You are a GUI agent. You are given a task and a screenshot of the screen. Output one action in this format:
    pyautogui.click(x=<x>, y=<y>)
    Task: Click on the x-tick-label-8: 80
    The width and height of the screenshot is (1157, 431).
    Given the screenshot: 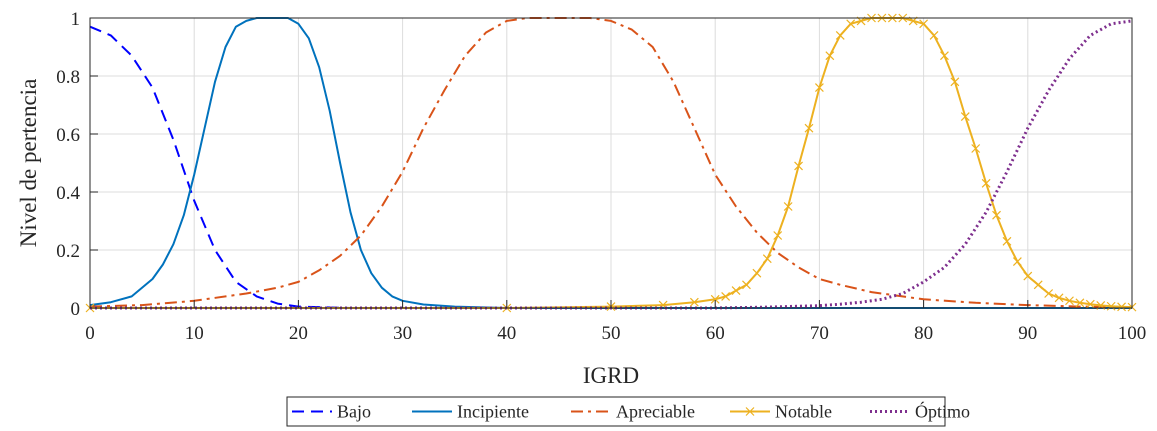 What is the action you would take?
    pyautogui.click(x=923, y=333)
    